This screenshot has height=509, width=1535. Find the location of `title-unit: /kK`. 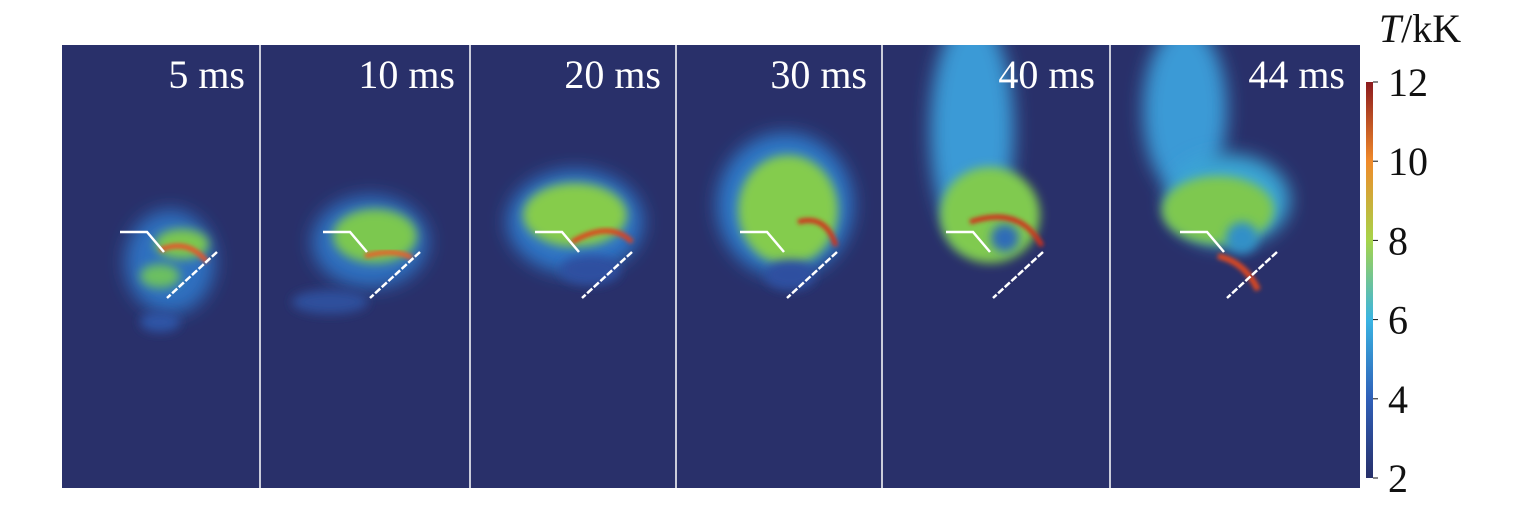

title-unit: /kK is located at coordinates (1431, 28).